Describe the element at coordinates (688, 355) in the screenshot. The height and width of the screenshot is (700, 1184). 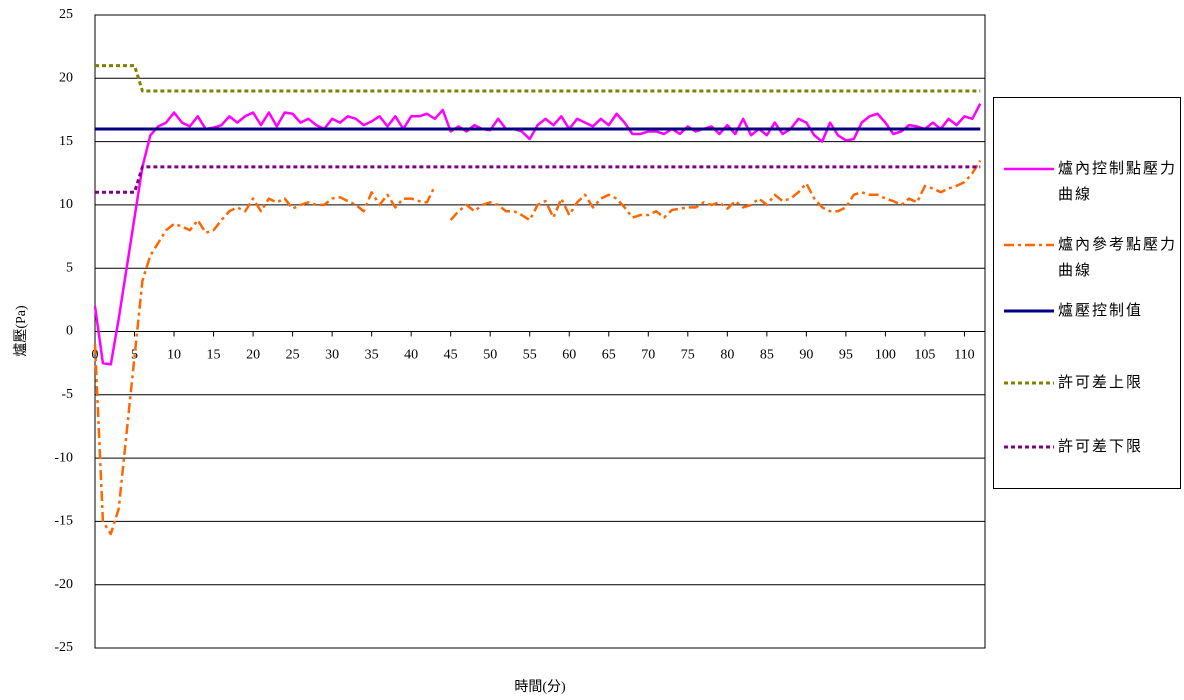
I see `x-tick-label: 75` at that location.